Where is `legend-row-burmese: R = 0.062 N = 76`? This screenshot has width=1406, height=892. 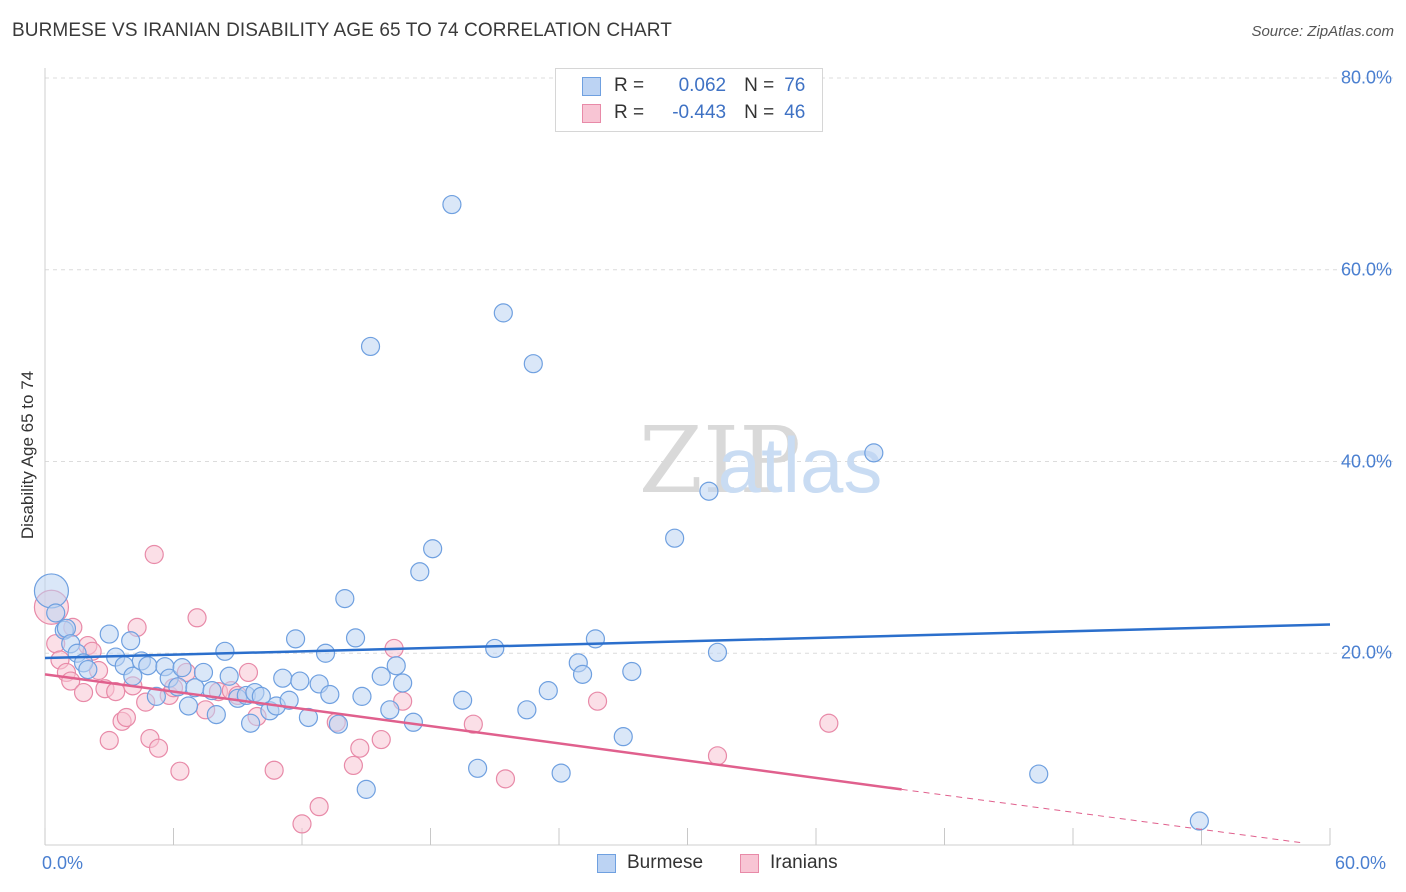
legend-row-burmese: R = 0.062 N = 76 is located at coordinates (693, 86).